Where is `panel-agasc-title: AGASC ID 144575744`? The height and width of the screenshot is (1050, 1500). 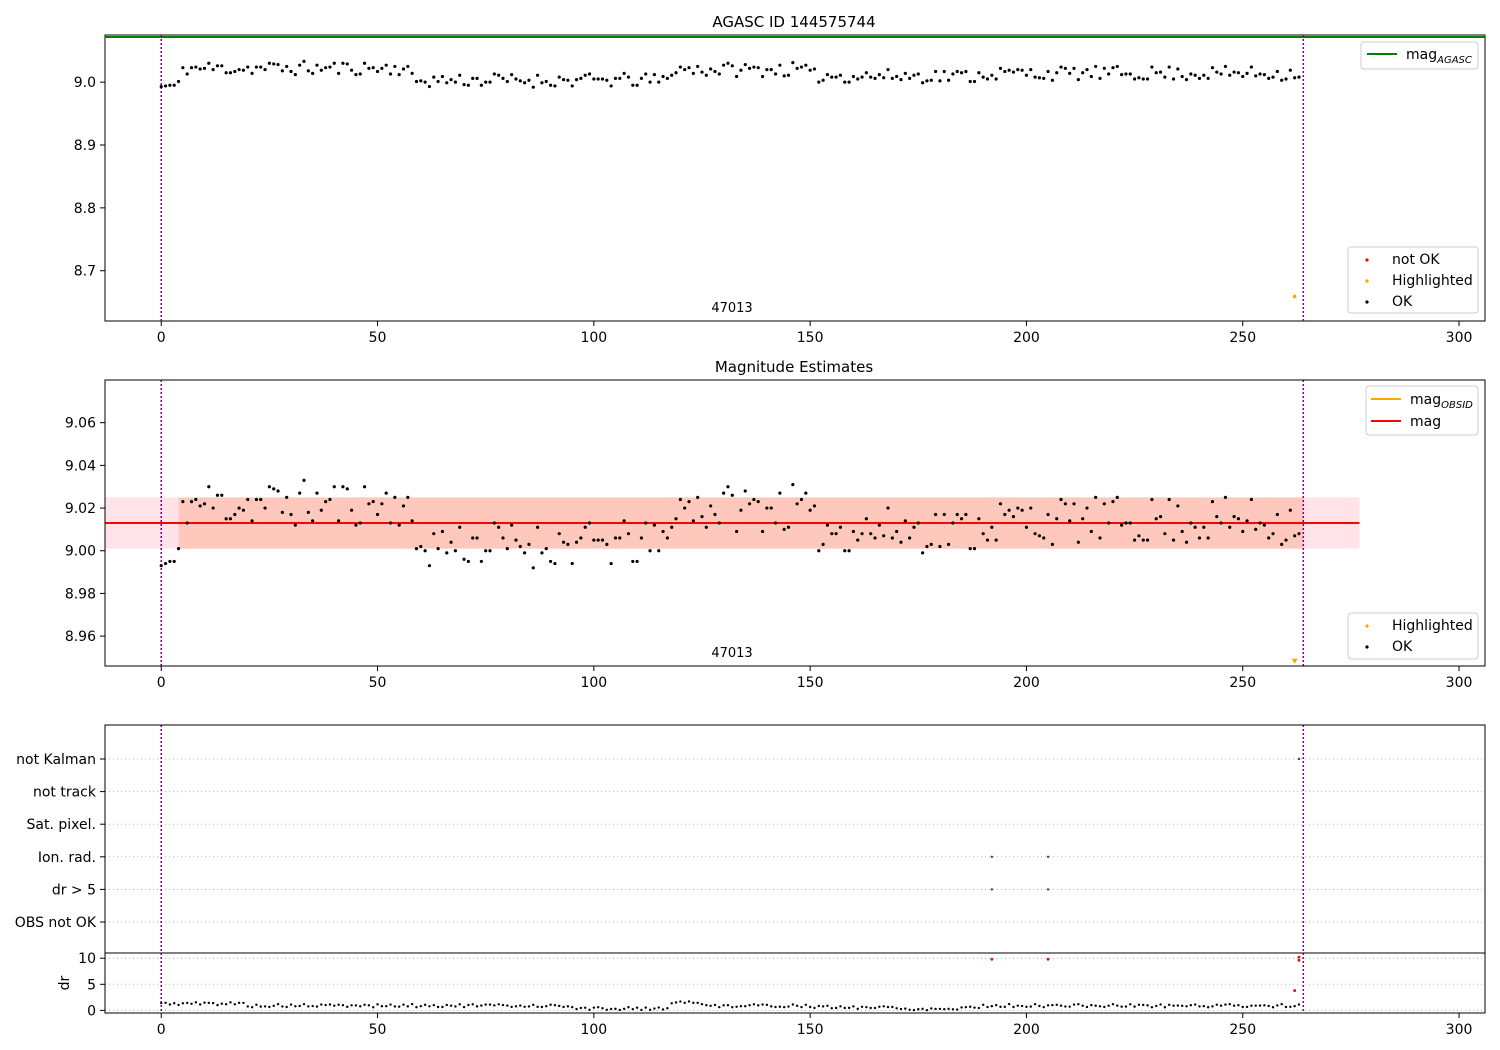 panel-agasc-title: AGASC ID 144575744 is located at coordinates (793, 22).